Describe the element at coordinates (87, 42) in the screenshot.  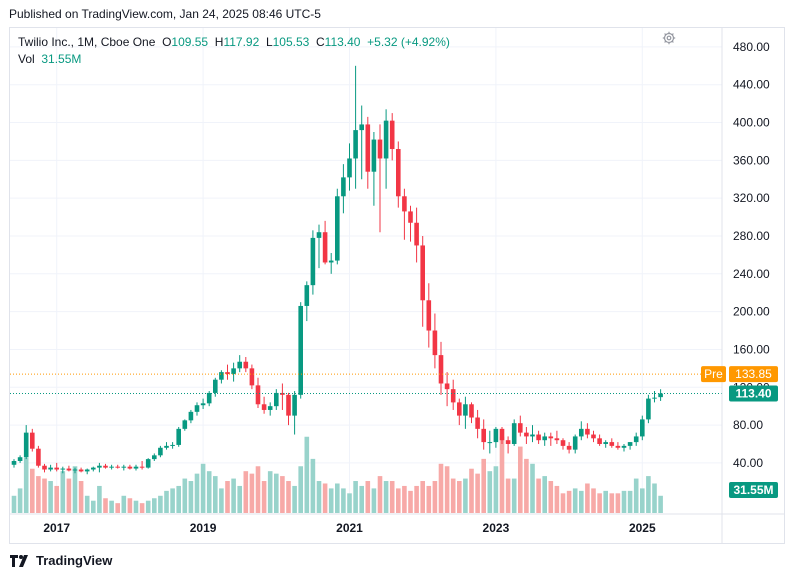
I see `symbol-title: Twilio Inc., 1M, Cboe One` at that location.